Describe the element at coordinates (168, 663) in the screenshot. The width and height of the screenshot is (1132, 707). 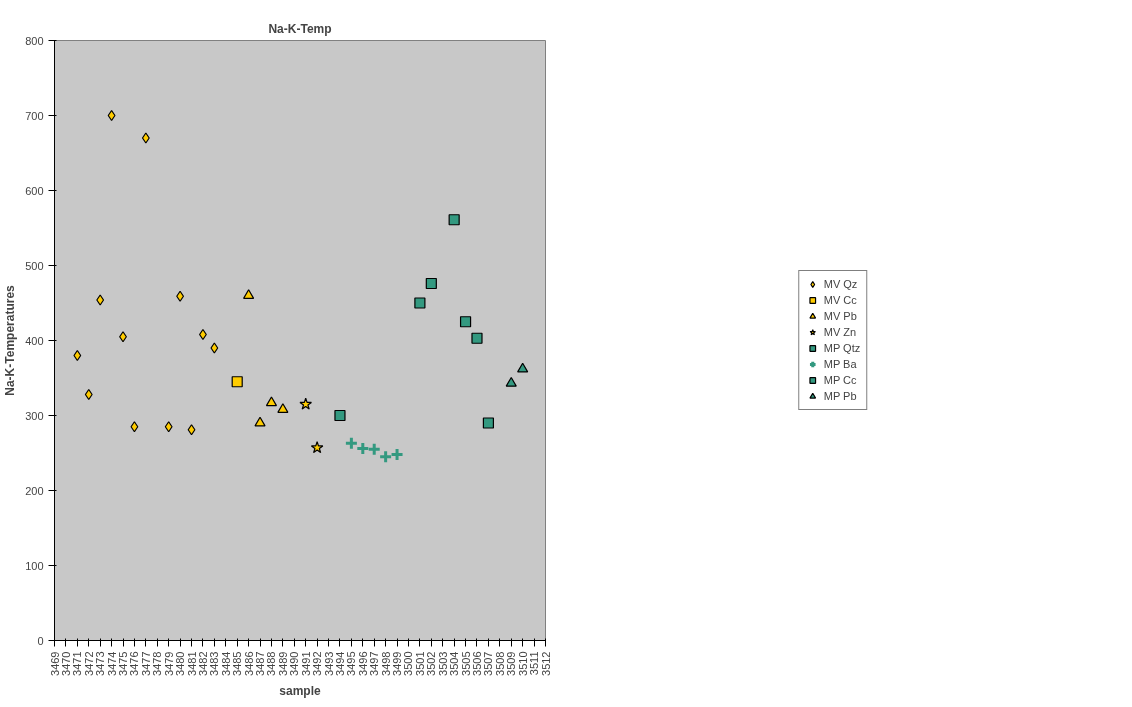
I see `x-tick-label: 3479` at that location.